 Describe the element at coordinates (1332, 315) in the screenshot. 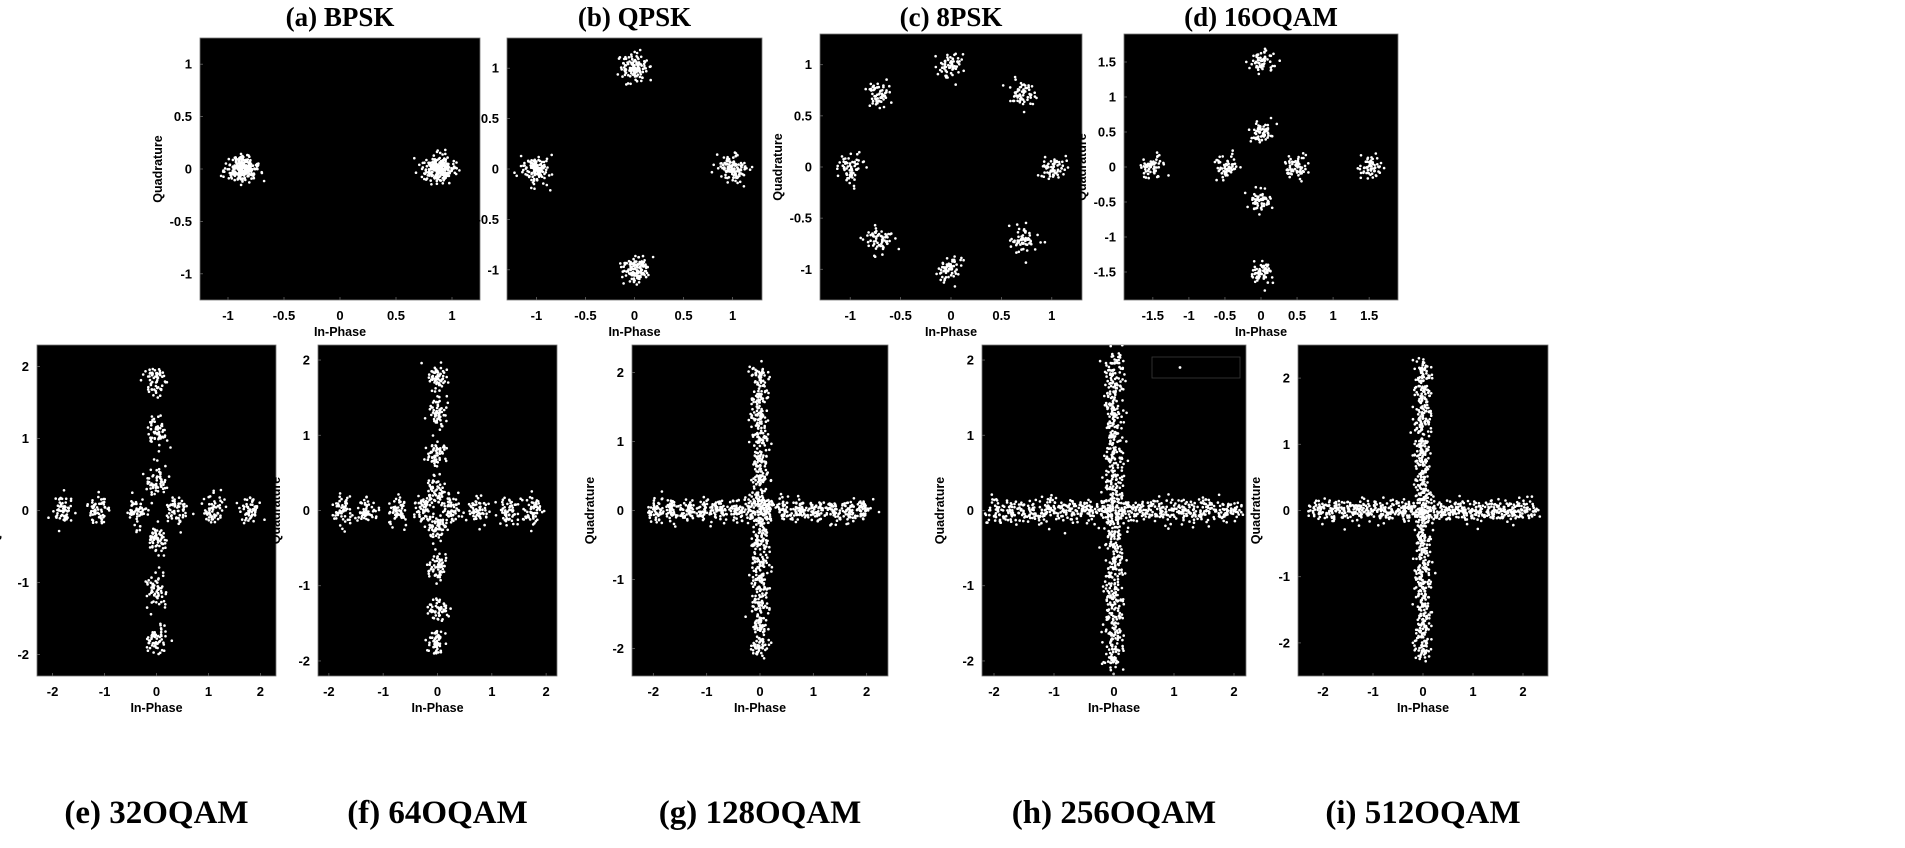

I see `x-tick-label: 1` at that location.